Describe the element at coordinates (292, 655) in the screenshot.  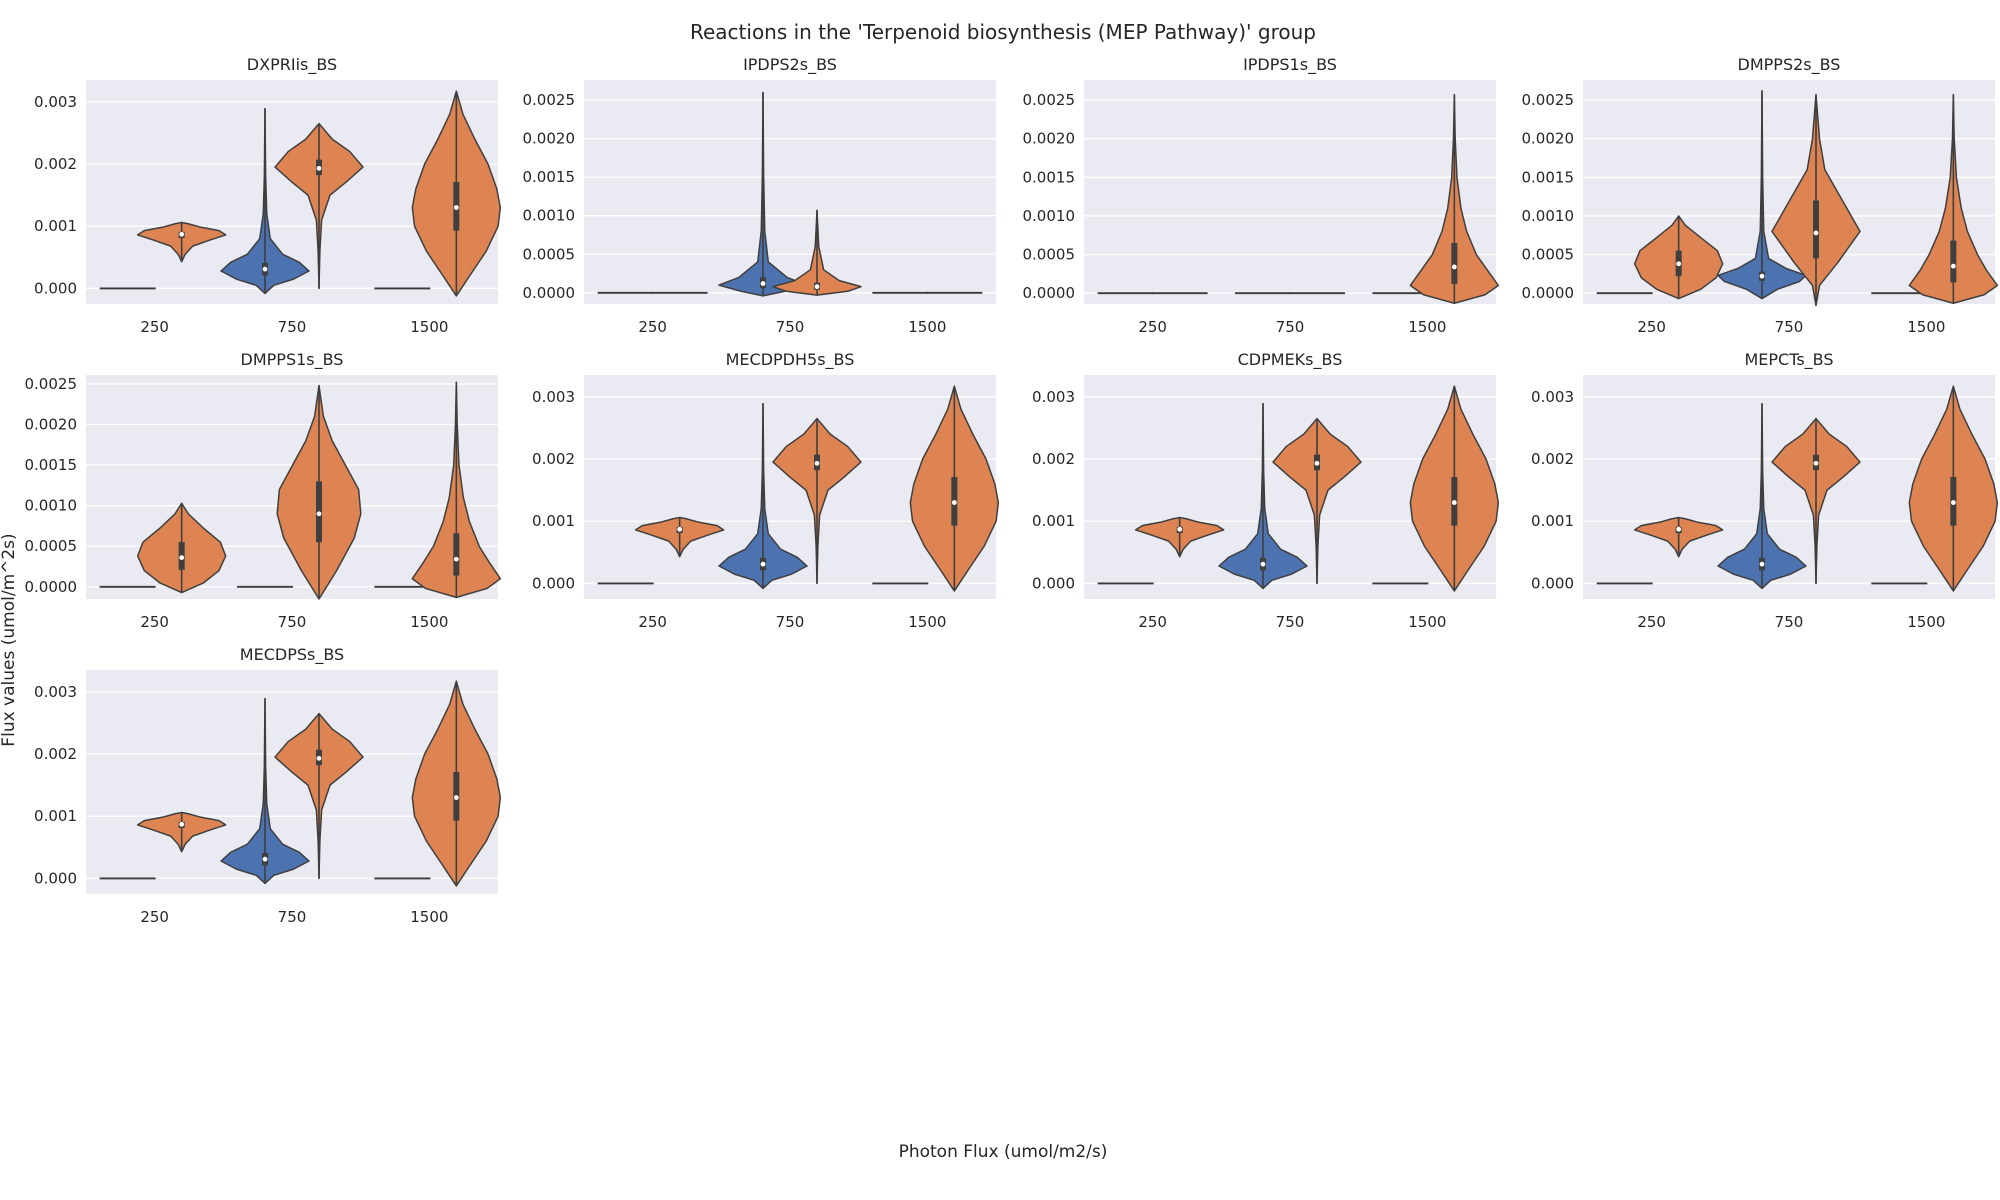
I see `subplot-title-mecdpss_bs: MECDPSs_BS` at that location.